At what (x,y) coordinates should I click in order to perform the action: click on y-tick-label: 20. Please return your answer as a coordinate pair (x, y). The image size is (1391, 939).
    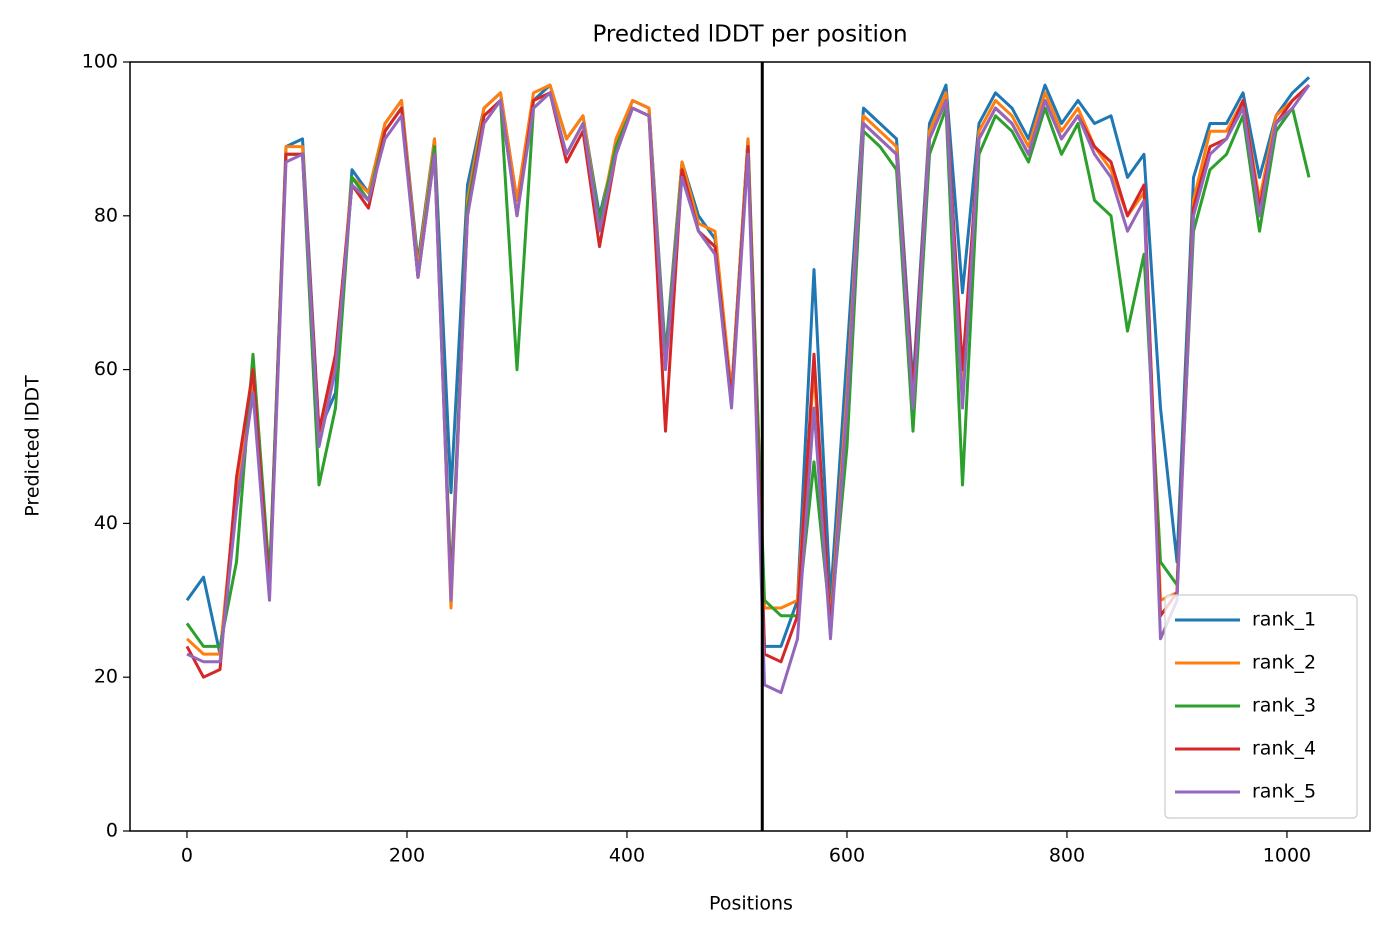
    Looking at the image, I should click on (106, 677).